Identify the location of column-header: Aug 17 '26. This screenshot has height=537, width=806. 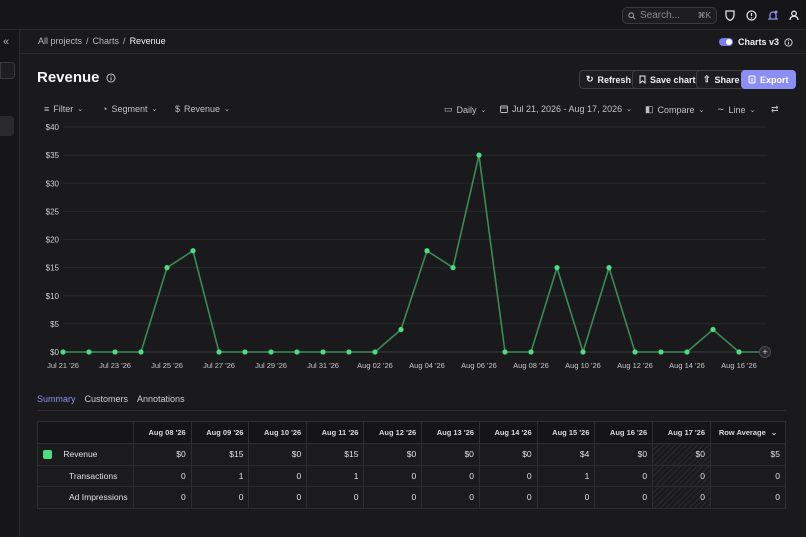
(681, 432).